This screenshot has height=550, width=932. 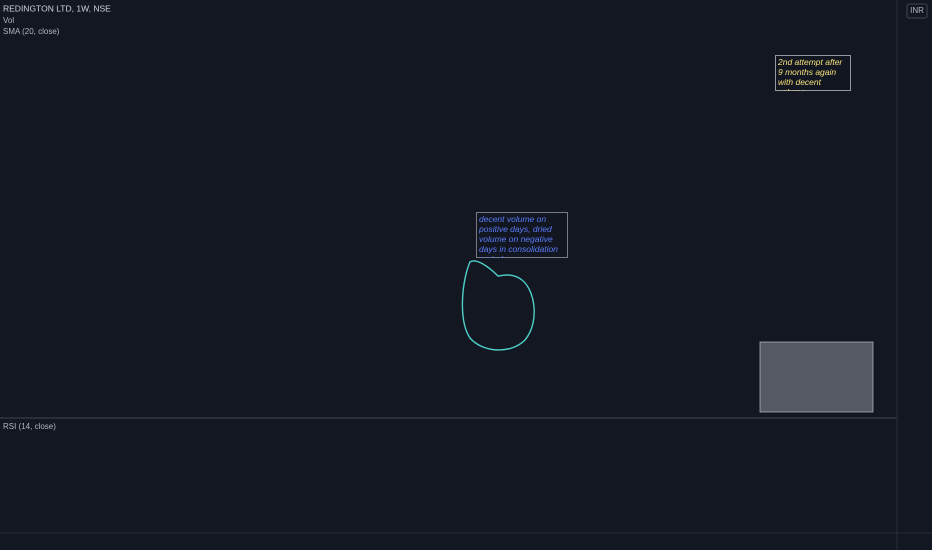 I want to click on freehand-circle, so click(x=498, y=305).